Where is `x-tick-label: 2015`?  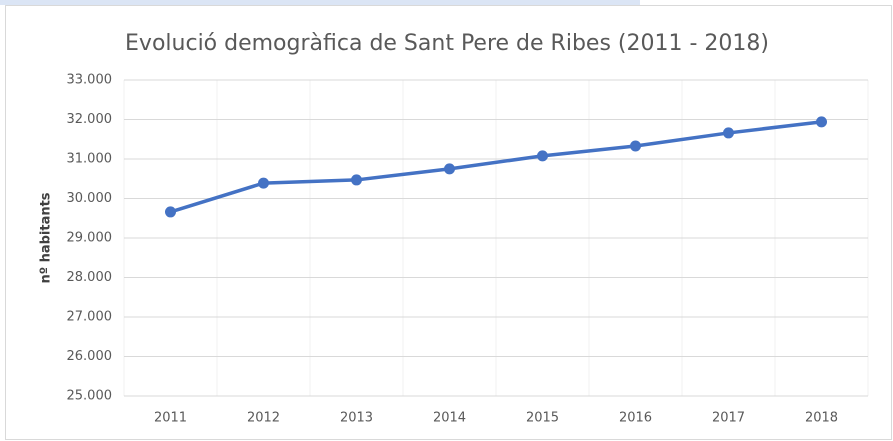 x-tick-label: 2015 is located at coordinates (542, 418).